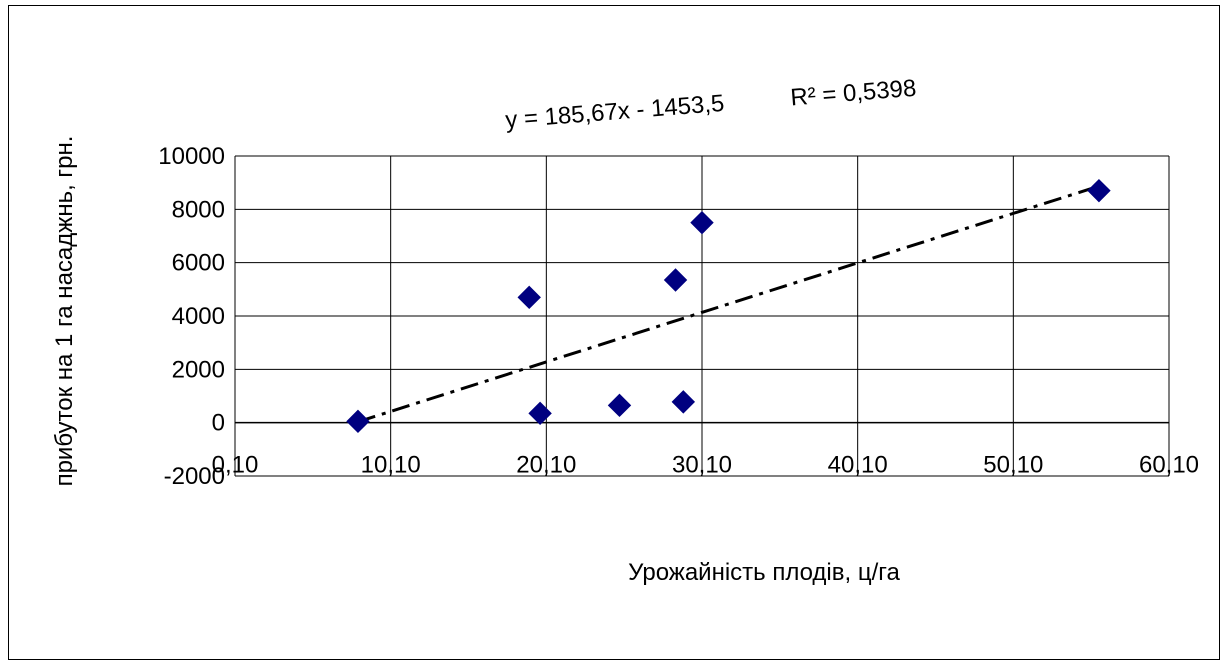 The width and height of the screenshot is (1227, 664). I want to click on trendline-equation: y = 185,67x - 1453,5 R² = 0,5398, so click(710, 104).